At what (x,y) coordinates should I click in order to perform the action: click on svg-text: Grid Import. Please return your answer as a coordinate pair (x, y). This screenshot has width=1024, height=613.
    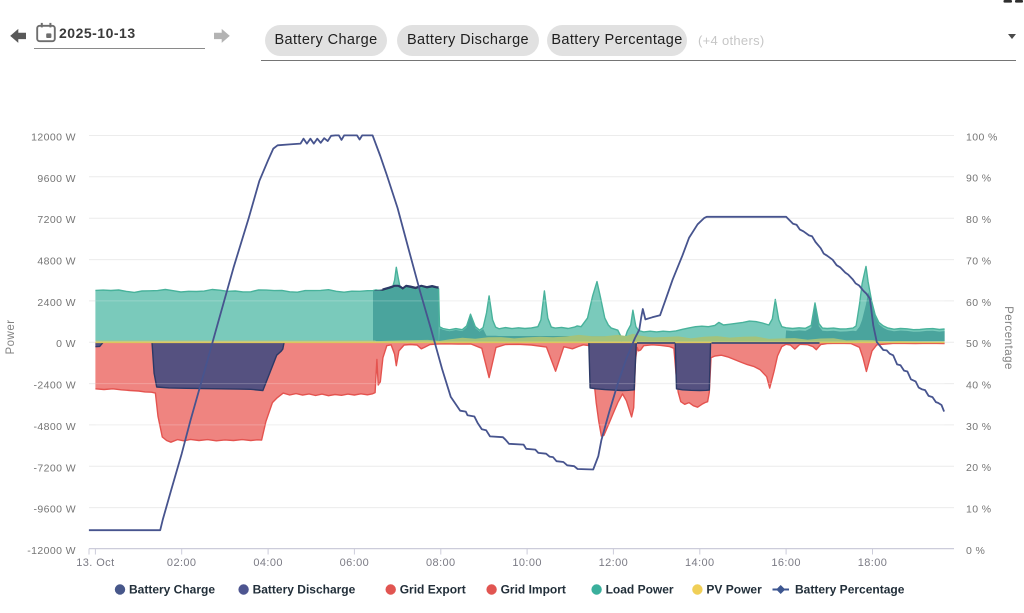
    Looking at the image, I should click on (533, 590).